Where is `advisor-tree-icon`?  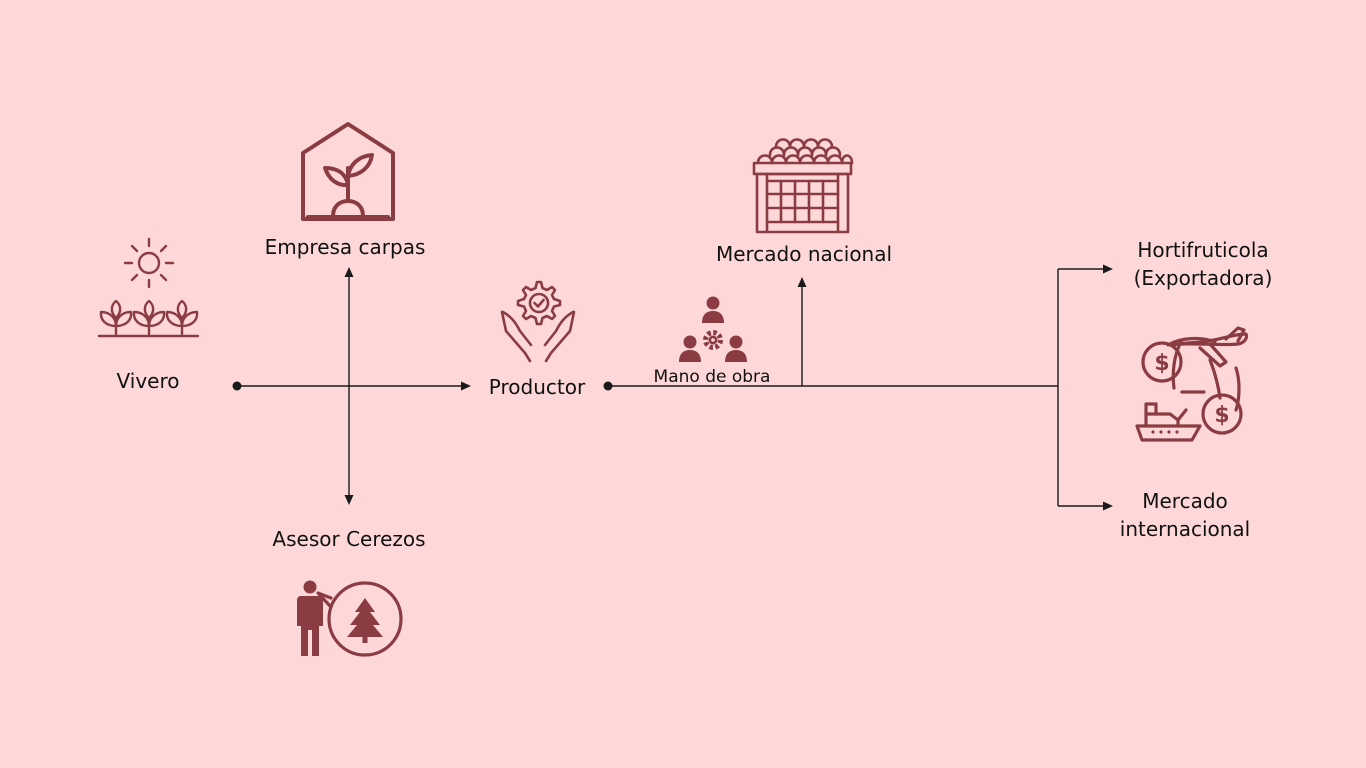
advisor-tree-icon is located at coordinates (350, 618).